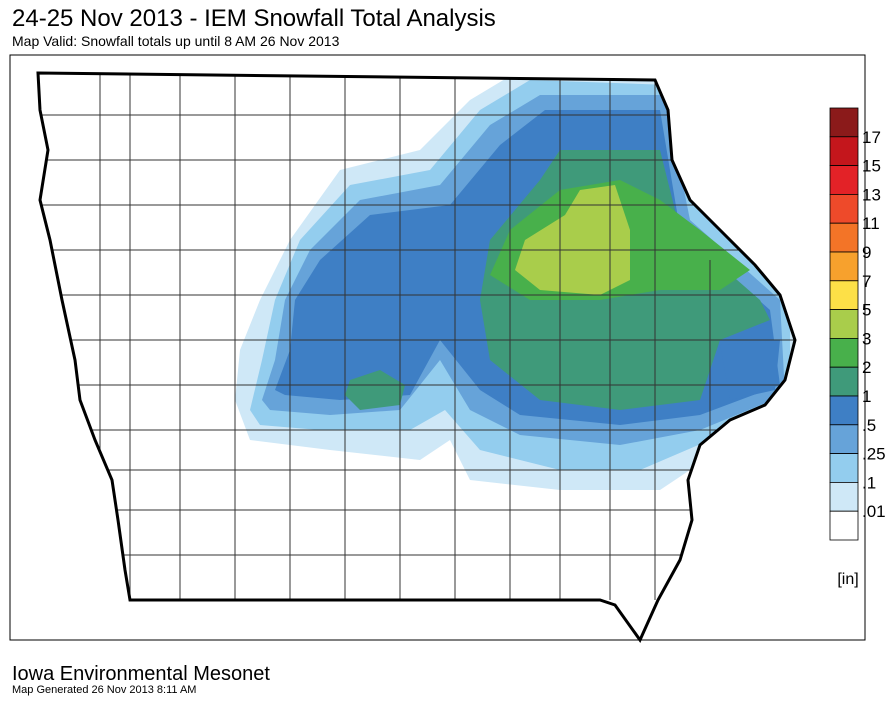 The width and height of the screenshot is (895, 705). I want to click on legend-label: 5, so click(866, 310).